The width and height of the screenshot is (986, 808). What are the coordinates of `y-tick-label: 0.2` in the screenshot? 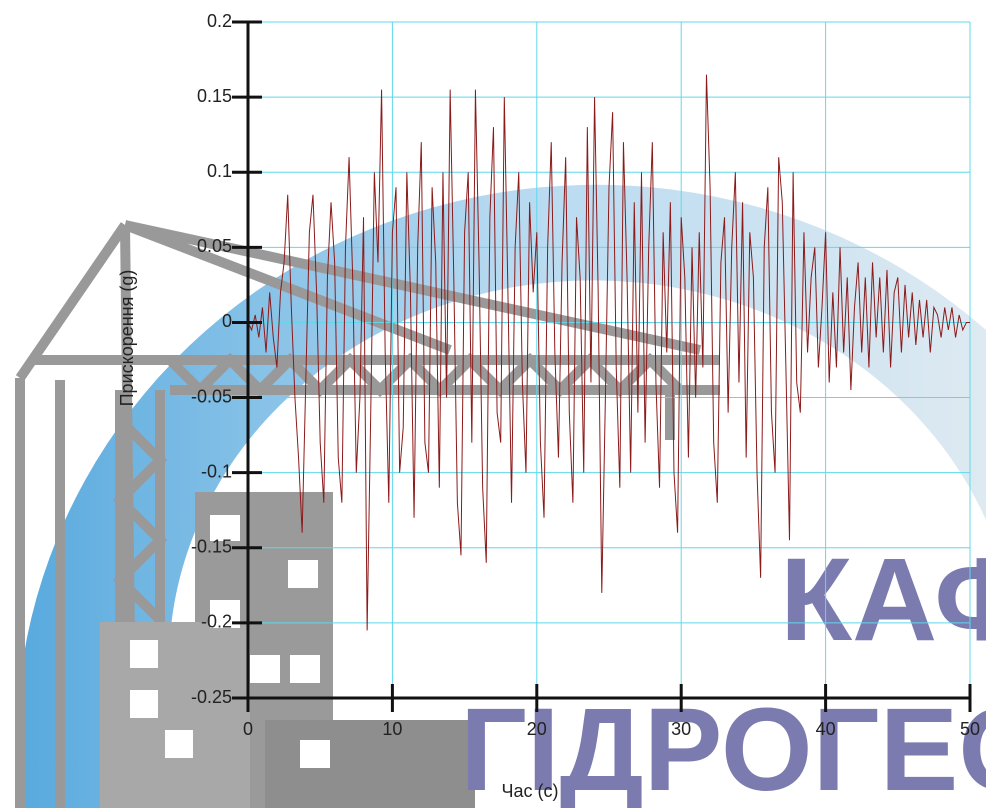 It's located at (219, 21).